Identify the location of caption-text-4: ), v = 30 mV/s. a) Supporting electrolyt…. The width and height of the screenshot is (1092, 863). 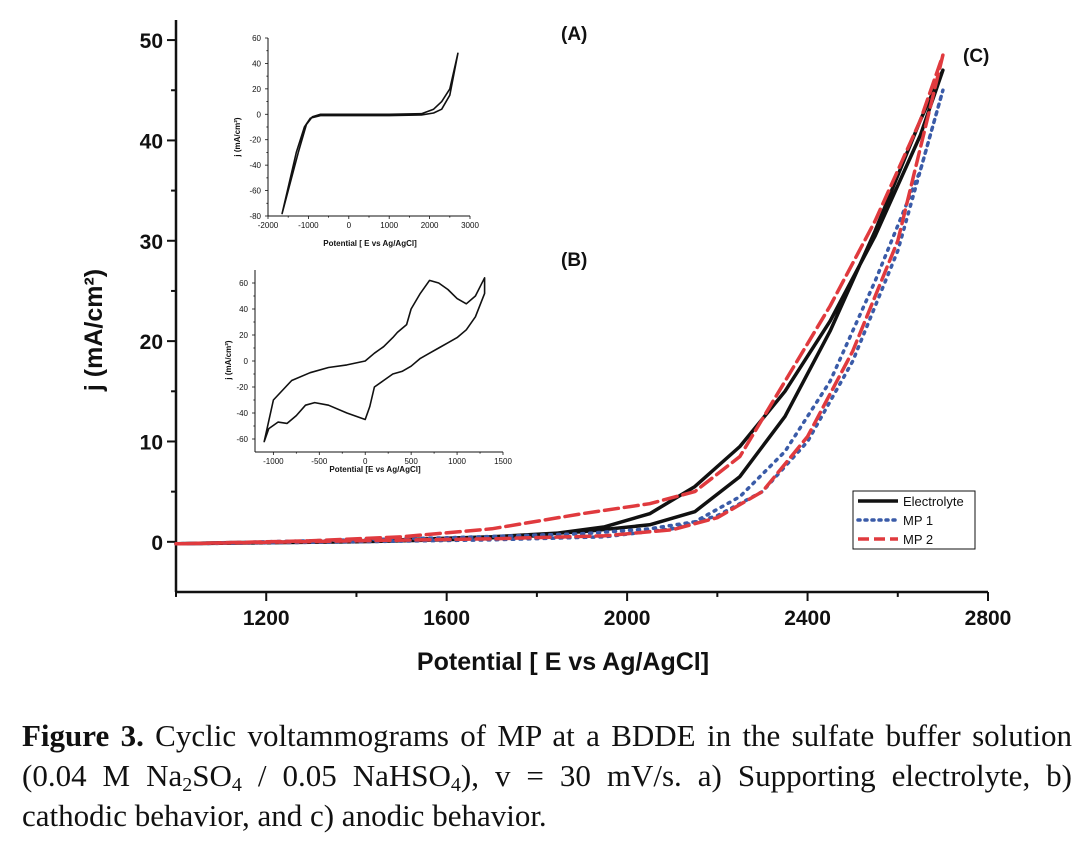
(547, 795).